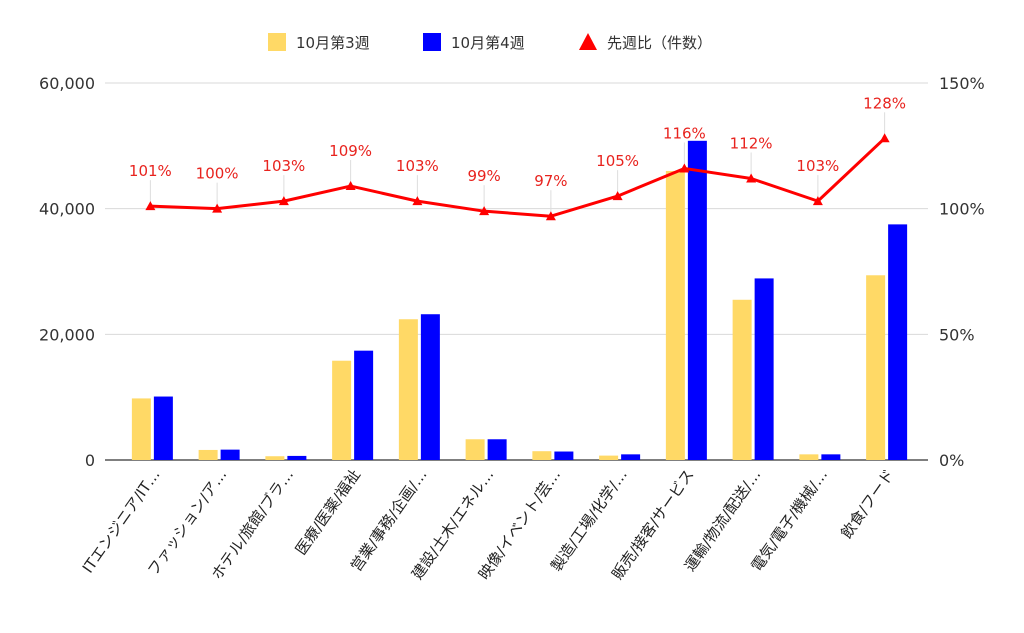  I want to click on legend-label: 10月第3週, so click(333, 43).